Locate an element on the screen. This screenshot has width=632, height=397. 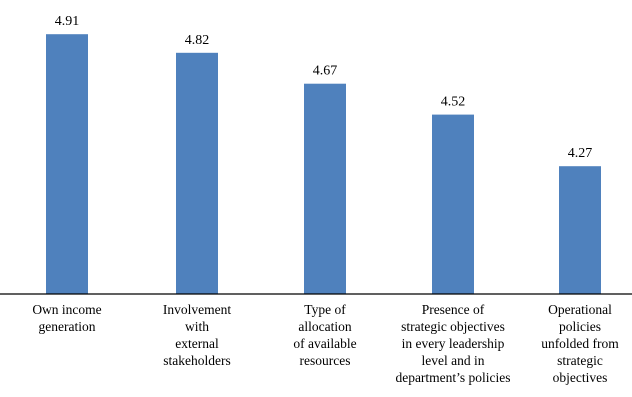
category-label-line: policies is located at coordinates (580, 326).